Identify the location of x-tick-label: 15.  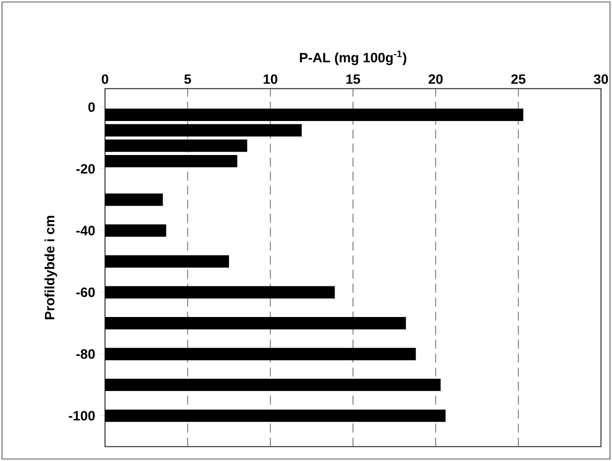
(353, 79).